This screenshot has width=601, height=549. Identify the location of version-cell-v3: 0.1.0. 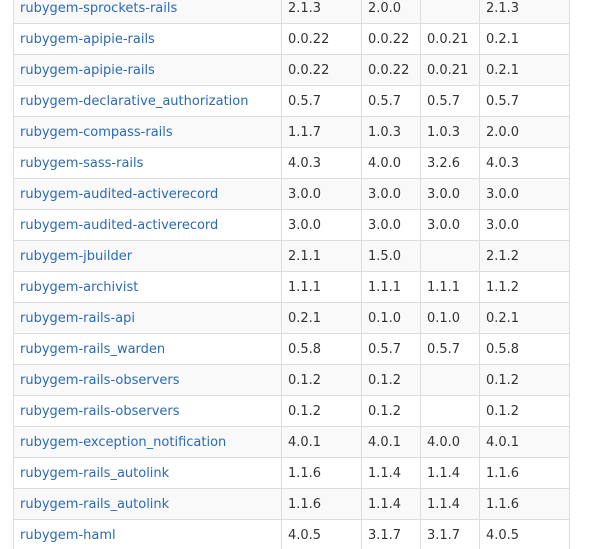
(450, 318).